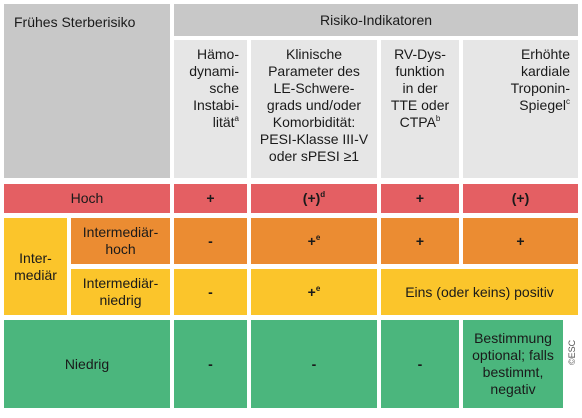  Describe the element at coordinates (210, 364) in the screenshot. I see `row-niedrig-hemodynamic: -` at that location.